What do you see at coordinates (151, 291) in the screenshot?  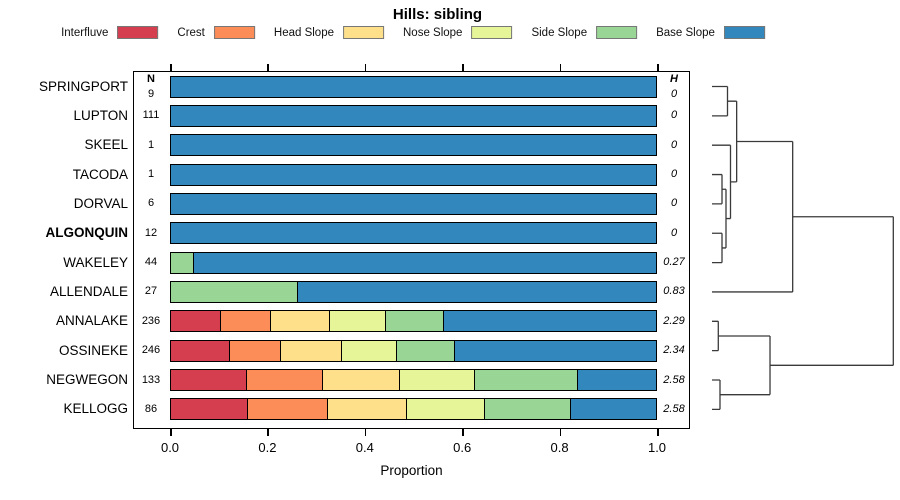 I see `n-value: 27` at bounding box center [151, 291].